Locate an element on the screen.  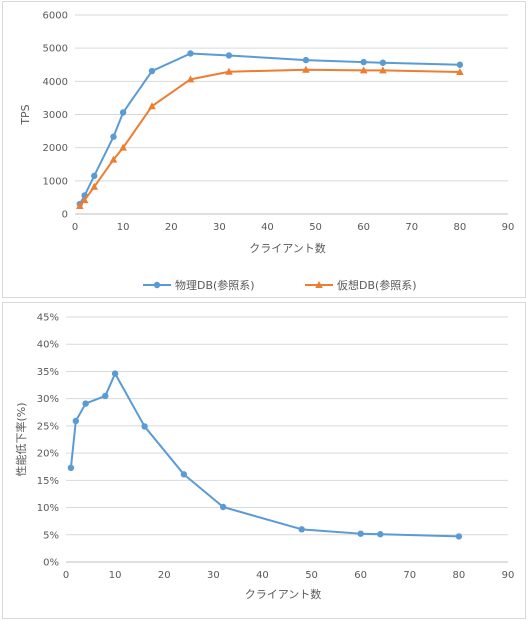
y-tick-label: 30% is located at coordinates (48, 399).